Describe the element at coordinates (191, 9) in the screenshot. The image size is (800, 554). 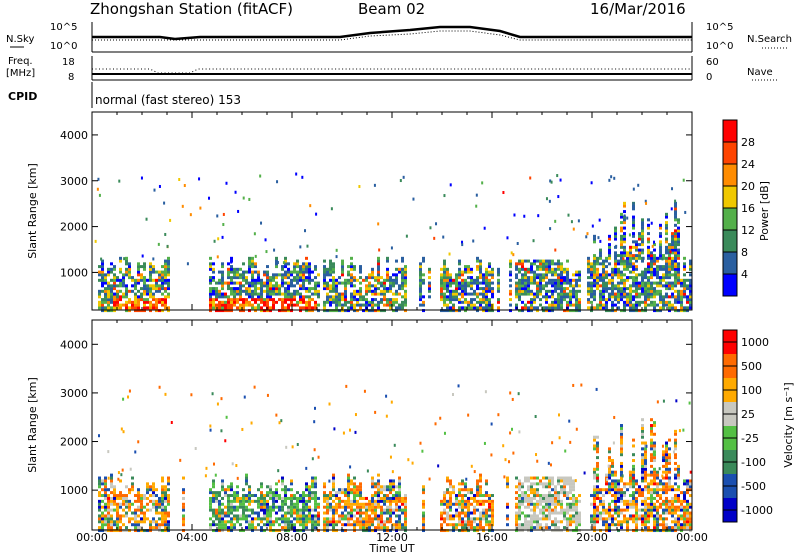
I see `station-title: Zhongshan Station (fitACF)` at that location.